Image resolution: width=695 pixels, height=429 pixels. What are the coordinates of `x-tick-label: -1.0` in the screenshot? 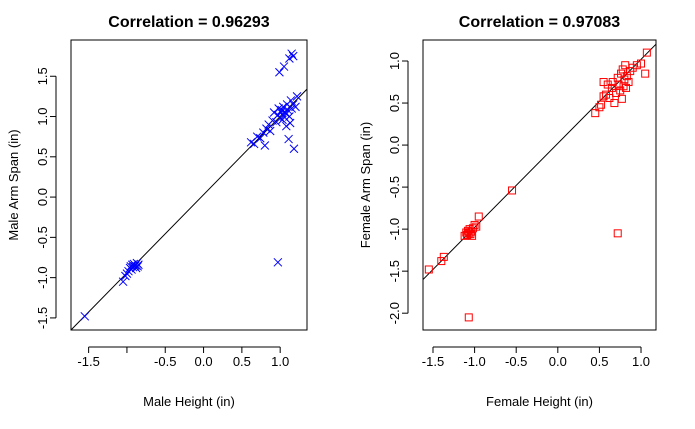 It's located at (474, 361).